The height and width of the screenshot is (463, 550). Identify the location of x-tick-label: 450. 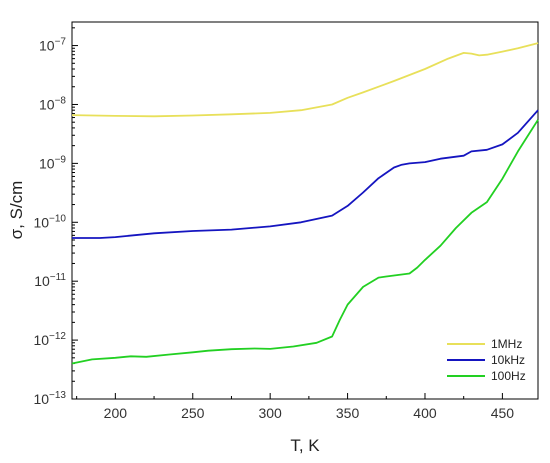
(503, 413).